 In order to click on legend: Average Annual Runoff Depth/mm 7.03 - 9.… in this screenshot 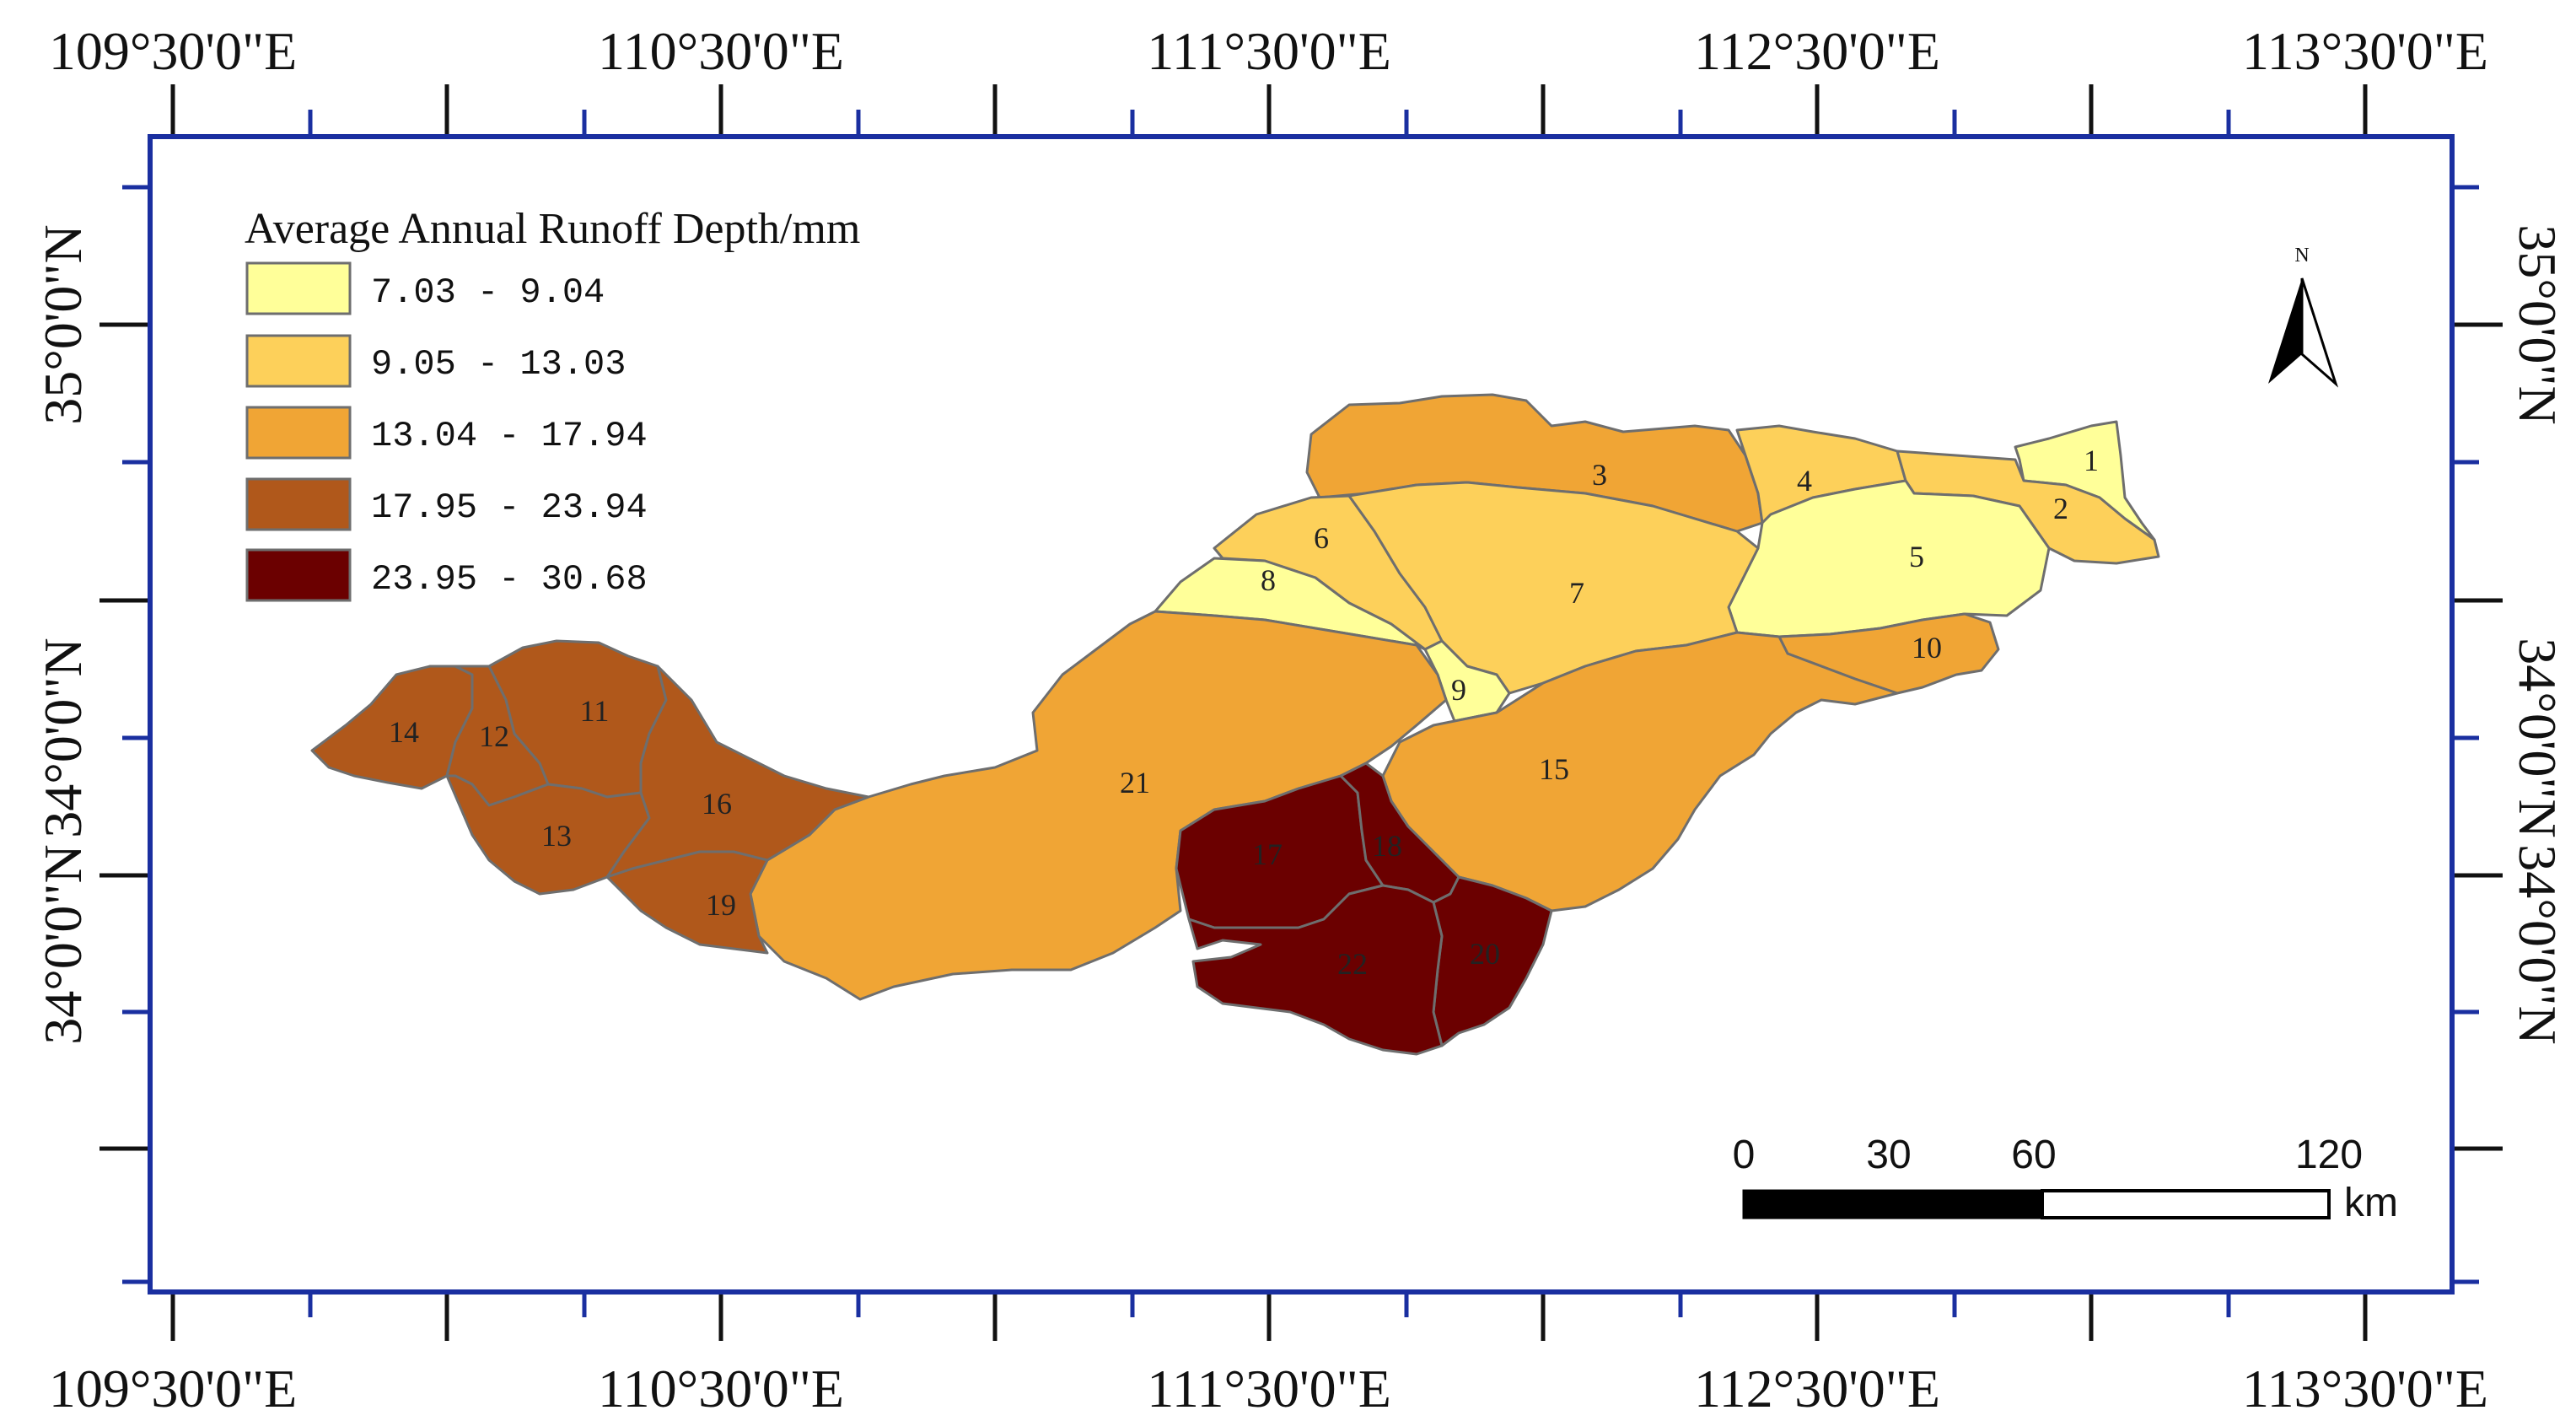, I will do `click(552, 403)`.